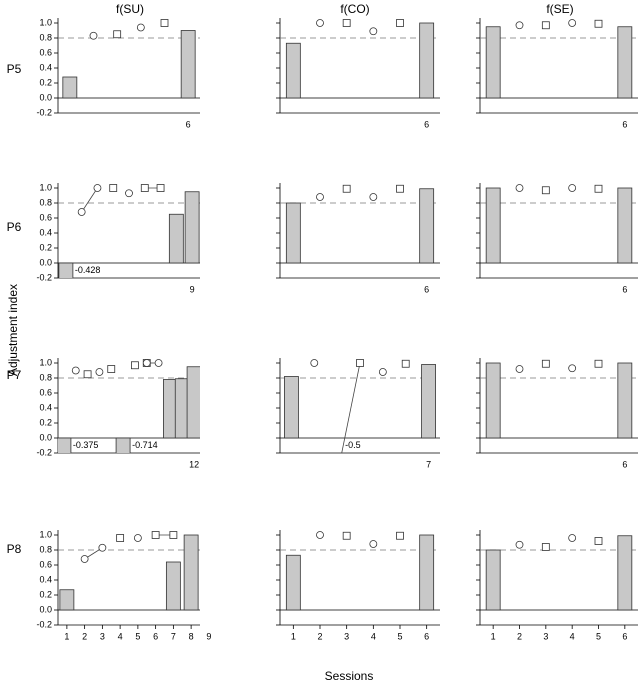 The height and width of the screenshot is (684, 640). I want to click on row-label: P6, so click(14, 227).